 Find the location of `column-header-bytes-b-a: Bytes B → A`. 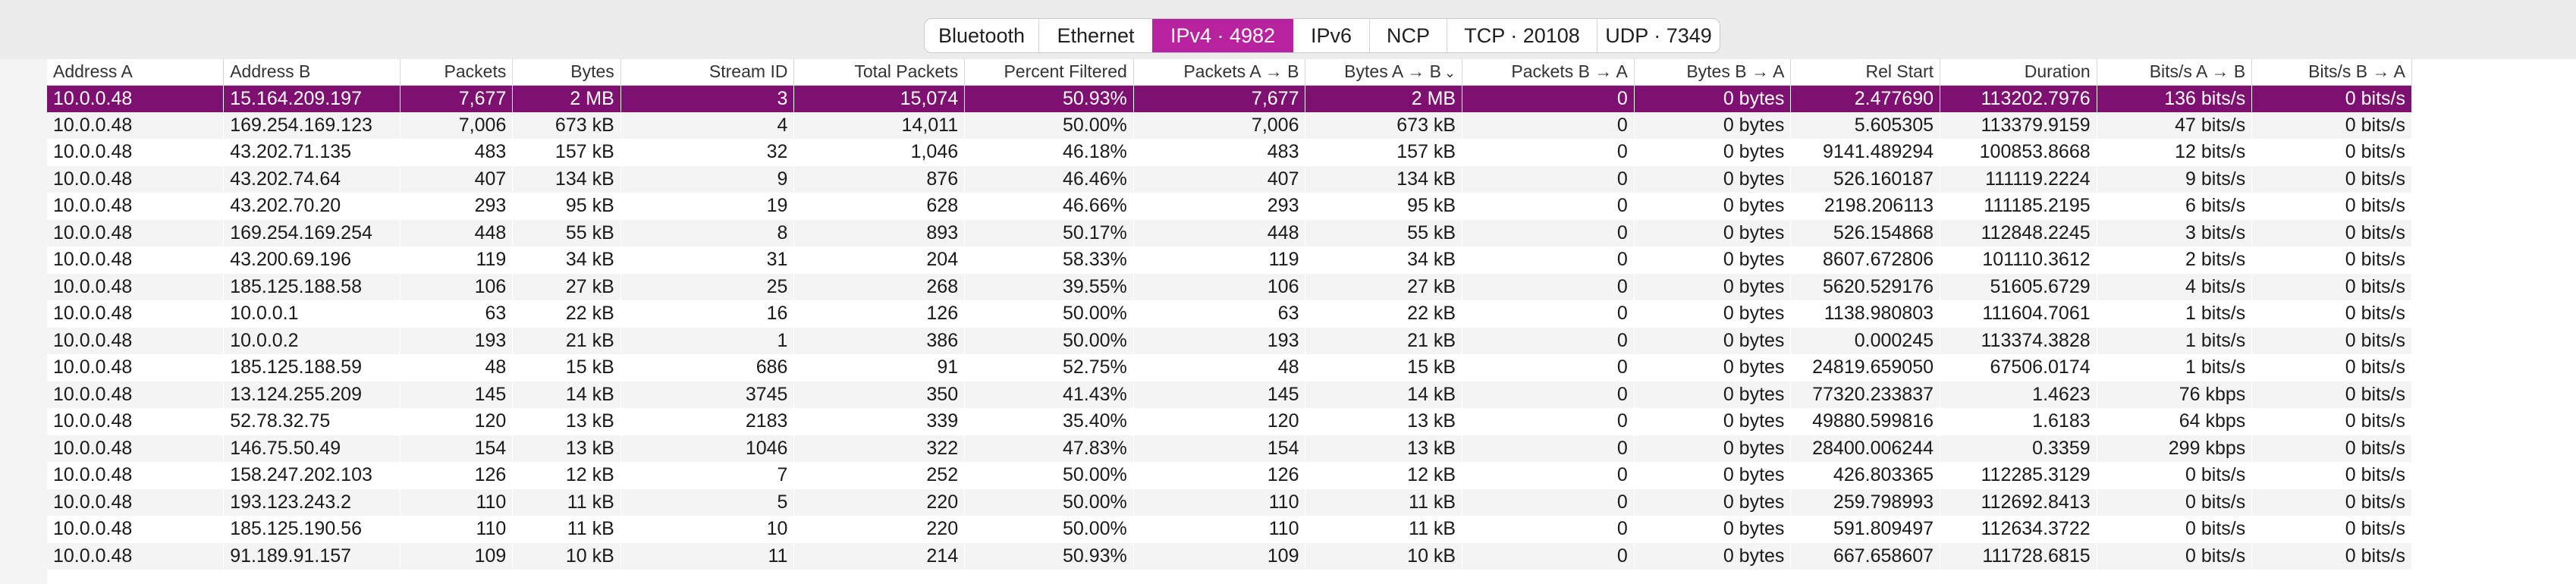

column-header-bytes-b-a: Bytes B → A is located at coordinates (1713, 72).